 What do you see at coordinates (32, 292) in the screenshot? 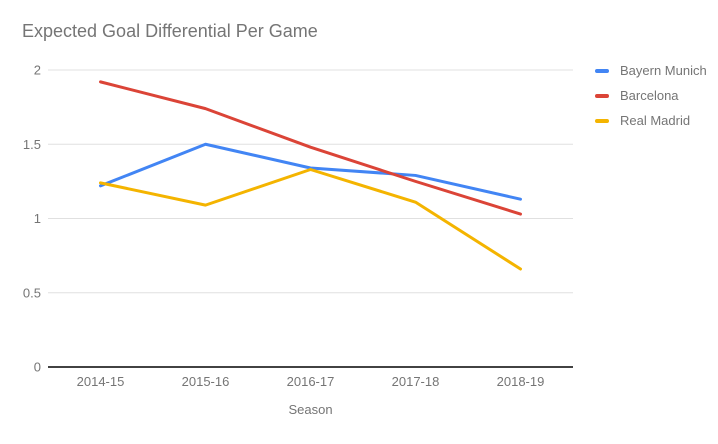
I see `y-tick-label: 0.5` at bounding box center [32, 292].